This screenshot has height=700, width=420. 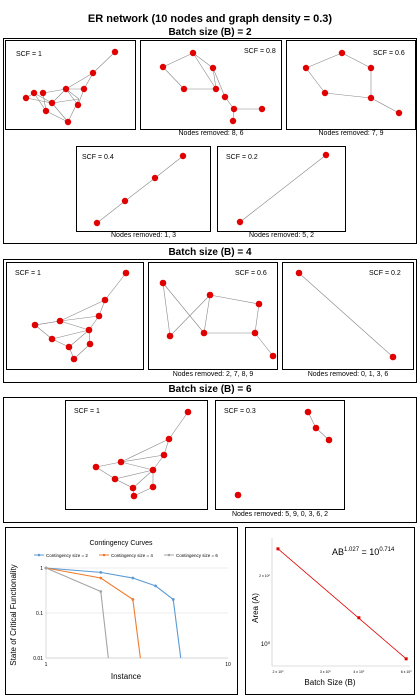 I want to click on x-tick-label: 1, so click(x=46, y=665).